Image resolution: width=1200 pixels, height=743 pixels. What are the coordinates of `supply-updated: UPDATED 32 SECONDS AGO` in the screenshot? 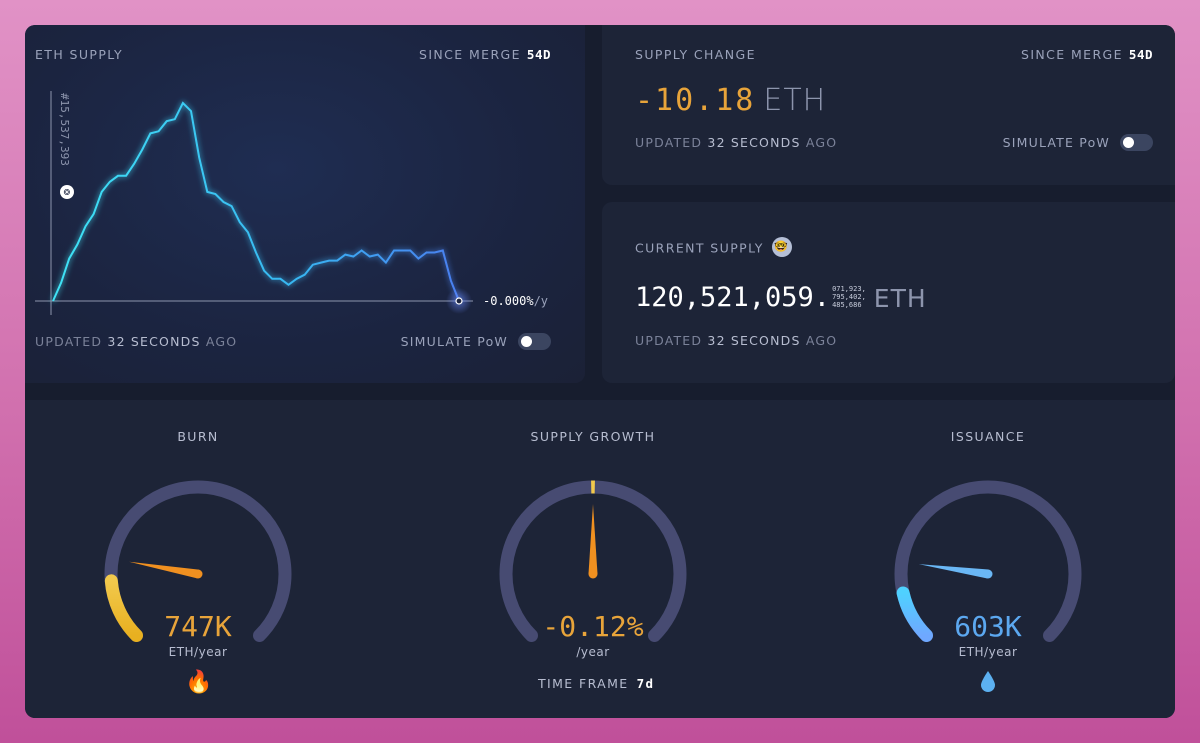 It's located at (136, 341).